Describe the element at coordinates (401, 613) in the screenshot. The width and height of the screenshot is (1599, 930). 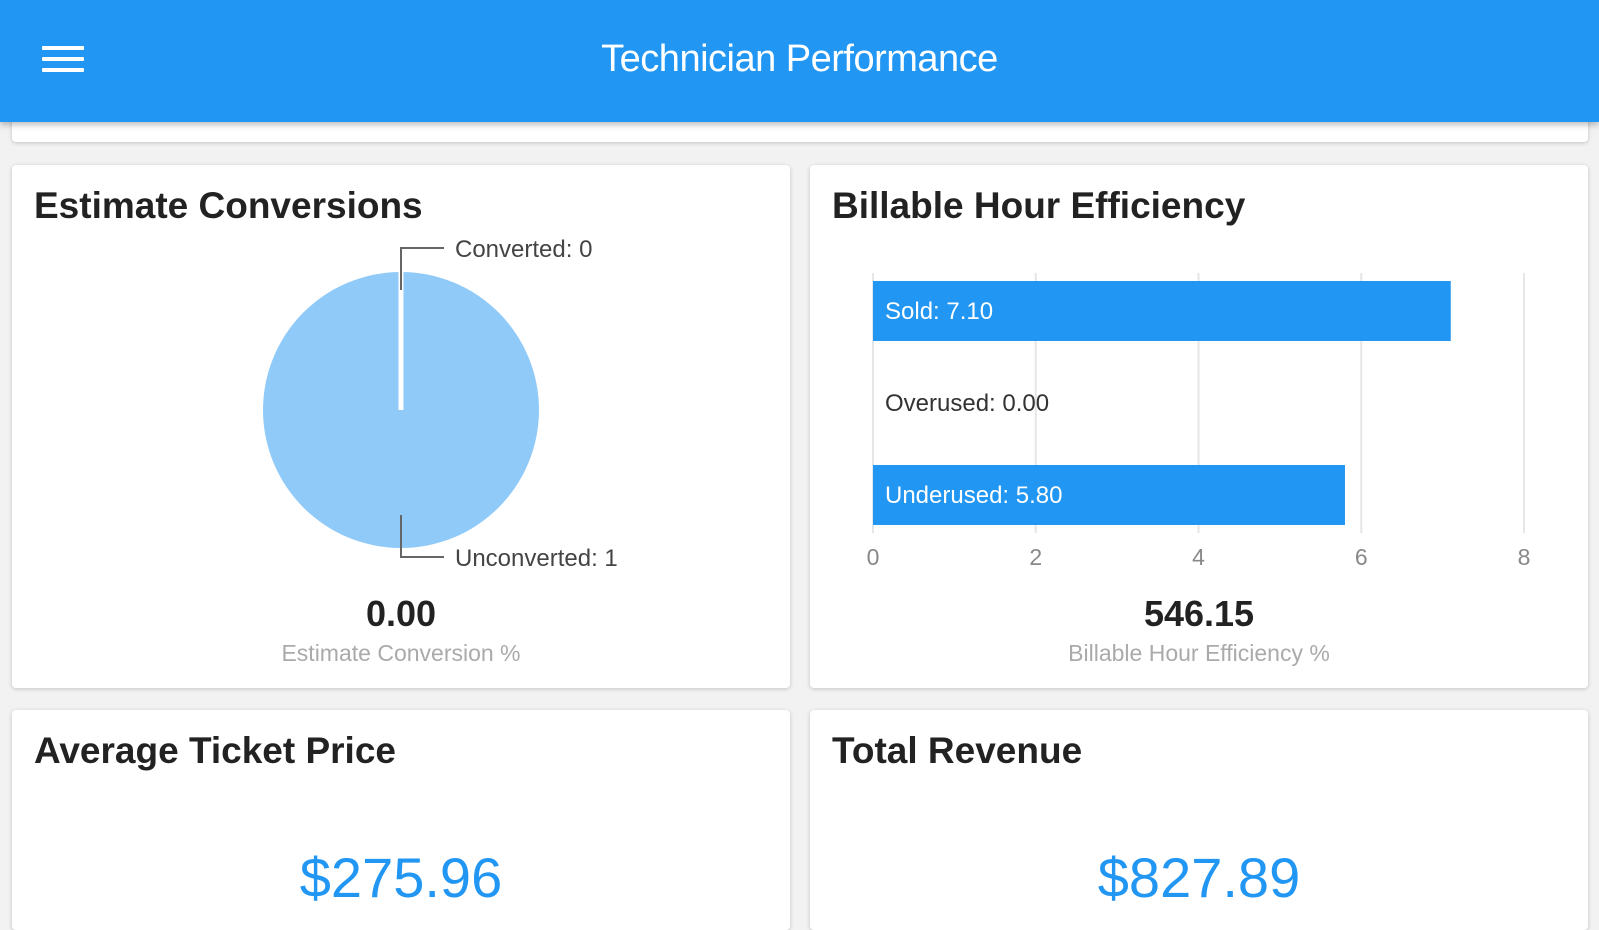
I see `conversion-value: 0.00` at that location.